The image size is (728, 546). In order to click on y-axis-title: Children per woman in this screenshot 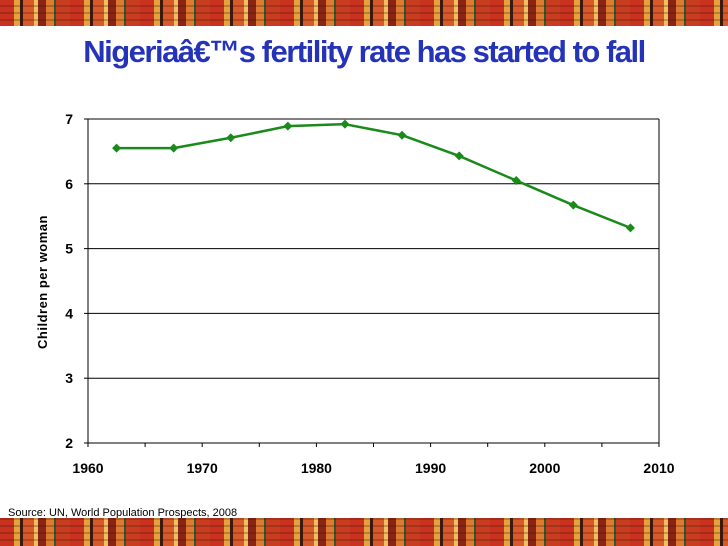, I will do `click(42, 282)`.